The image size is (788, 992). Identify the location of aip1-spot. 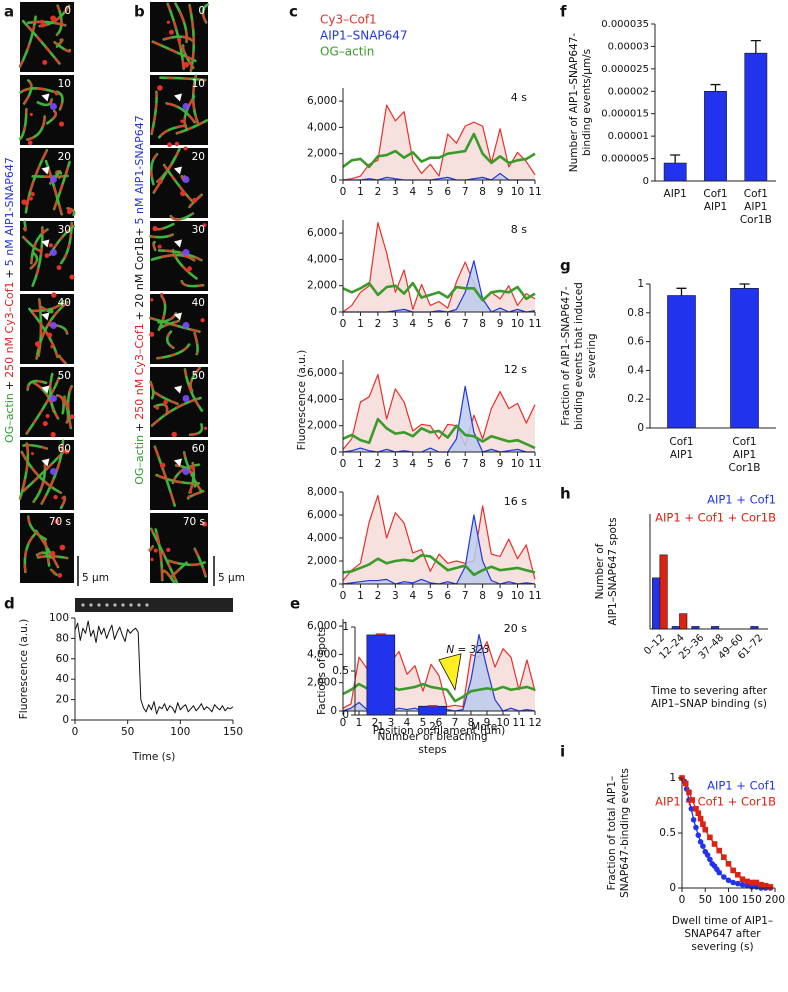
(53, 325).